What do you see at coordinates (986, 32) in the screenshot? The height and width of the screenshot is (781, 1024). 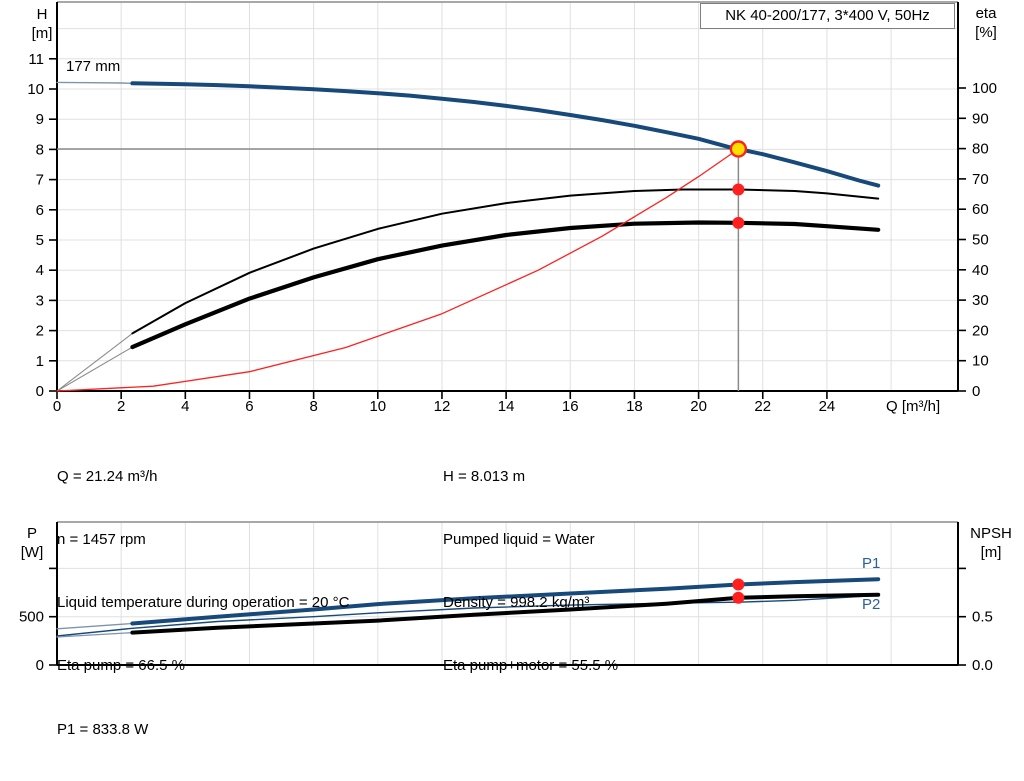 I see `eta-axis-title-line2: [%]` at bounding box center [986, 32].